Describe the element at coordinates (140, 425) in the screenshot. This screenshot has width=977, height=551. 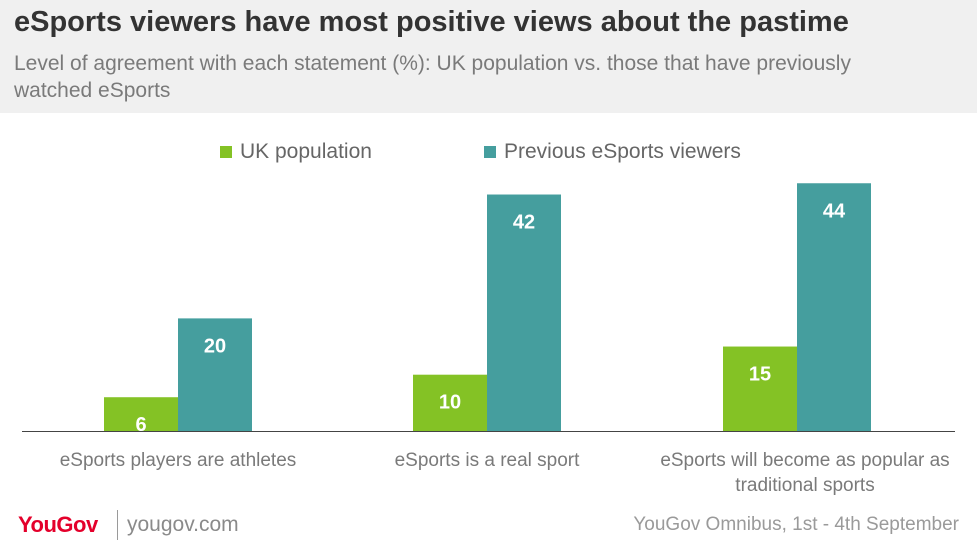
I see `data-label-uk-population-athletes: 6` at that location.